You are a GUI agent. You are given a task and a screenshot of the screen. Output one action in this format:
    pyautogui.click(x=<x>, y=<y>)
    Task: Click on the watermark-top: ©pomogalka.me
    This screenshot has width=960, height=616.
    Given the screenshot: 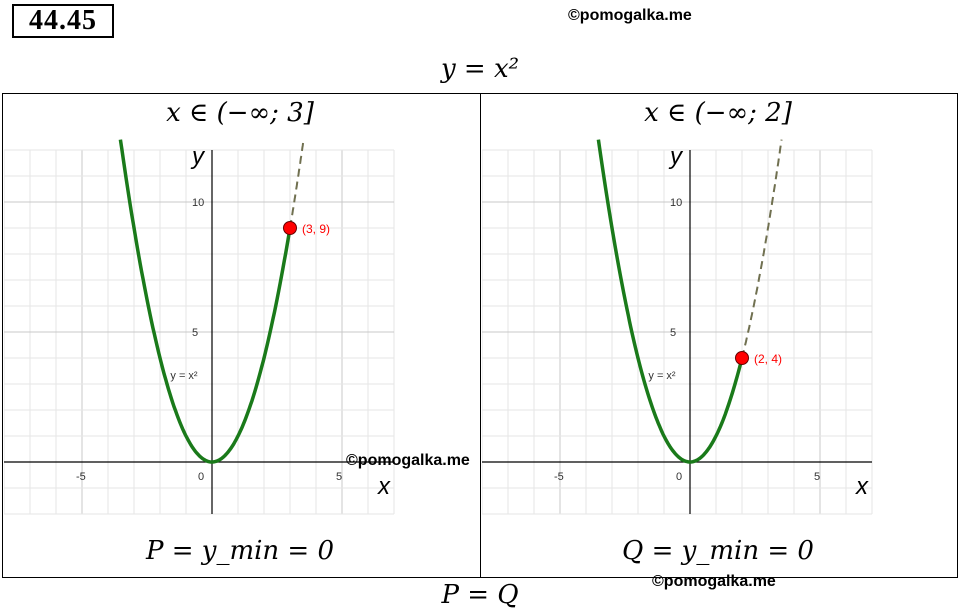 What is the action you would take?
    pyautogui.click(x=630, y=15)
    